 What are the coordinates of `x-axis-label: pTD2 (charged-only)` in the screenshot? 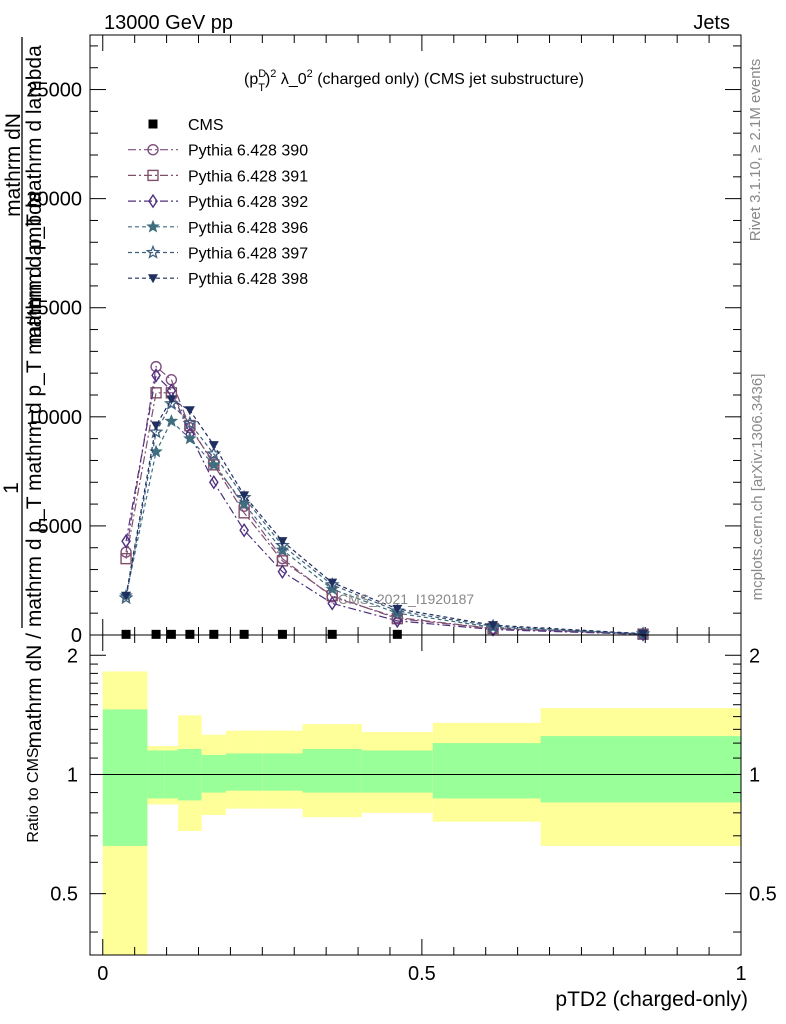 It's located at (651, 999).